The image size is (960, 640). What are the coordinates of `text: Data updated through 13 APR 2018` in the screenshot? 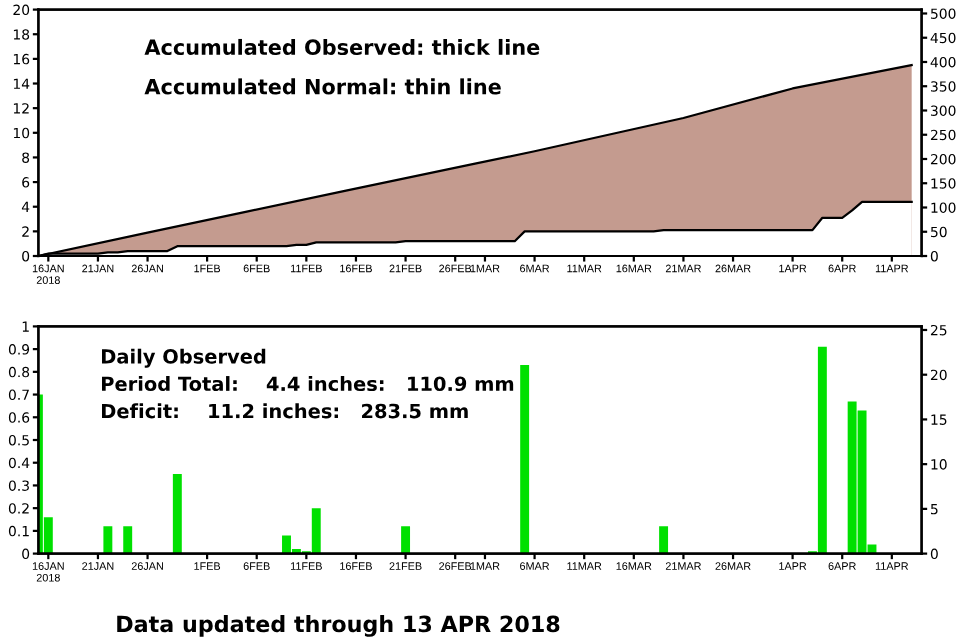 It's located at (338, 626).